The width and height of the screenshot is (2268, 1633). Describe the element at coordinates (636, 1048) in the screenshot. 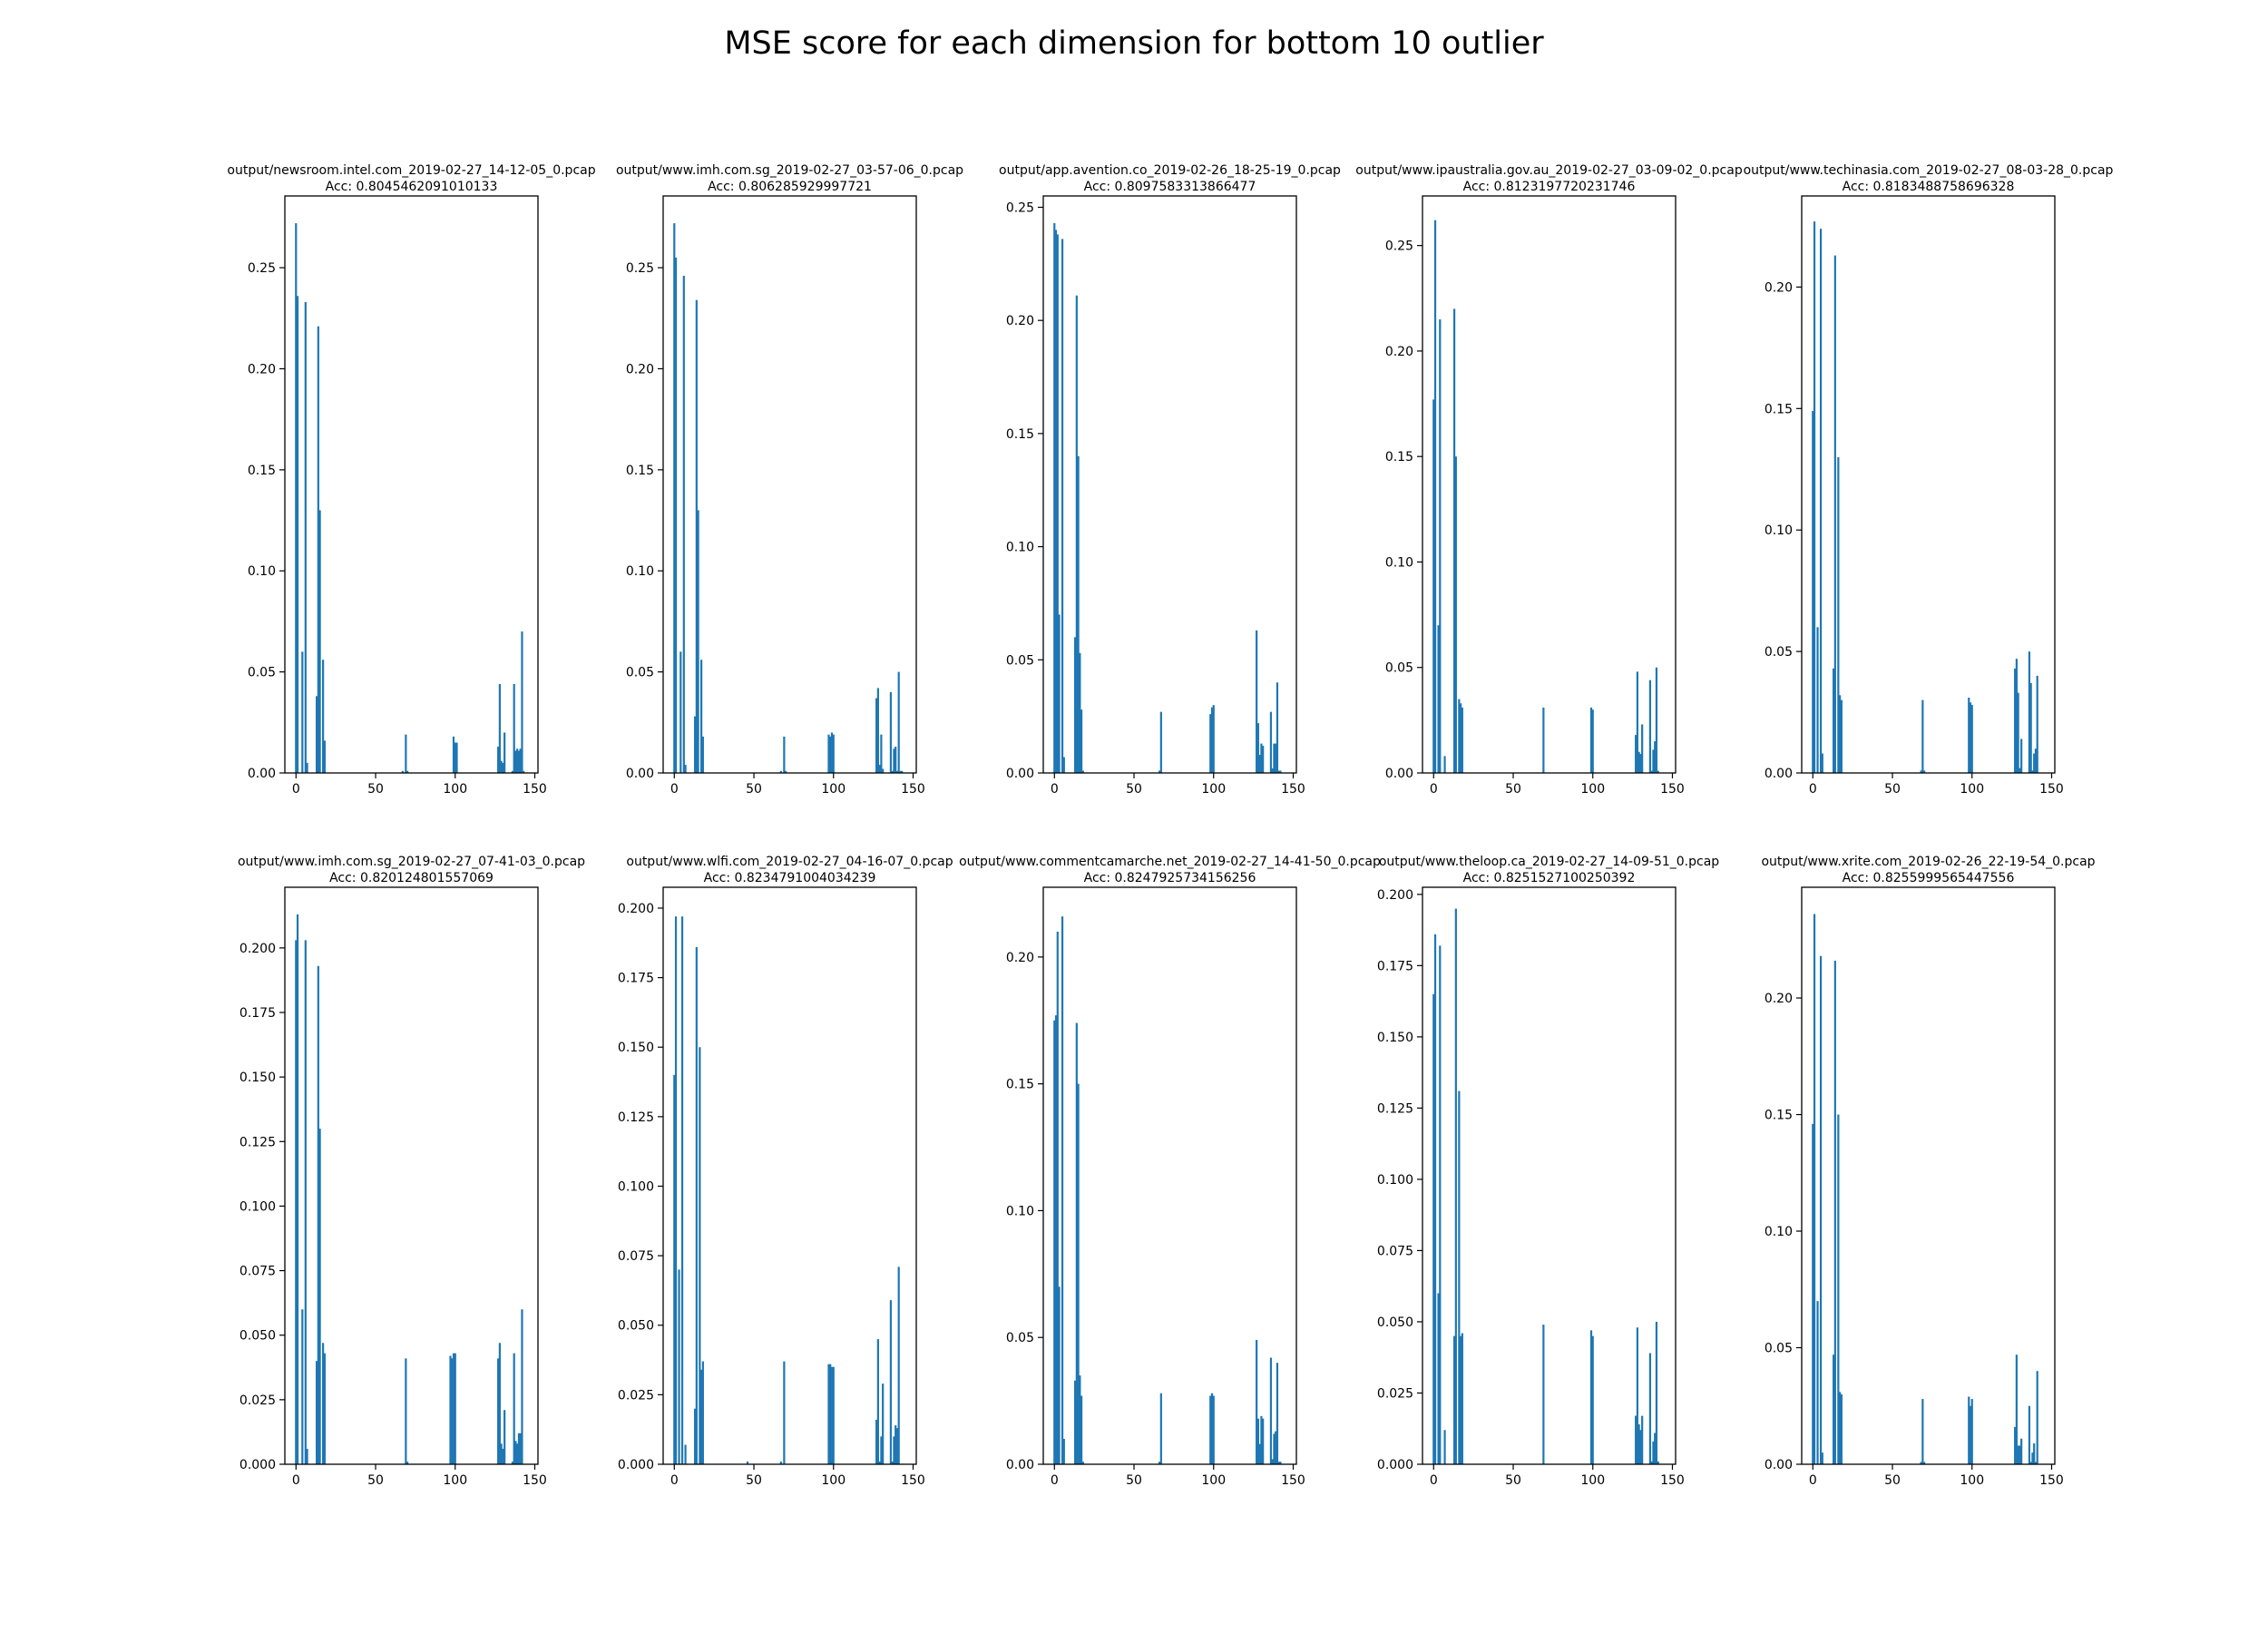

I see `y-tick-label: 0.150` at that location.